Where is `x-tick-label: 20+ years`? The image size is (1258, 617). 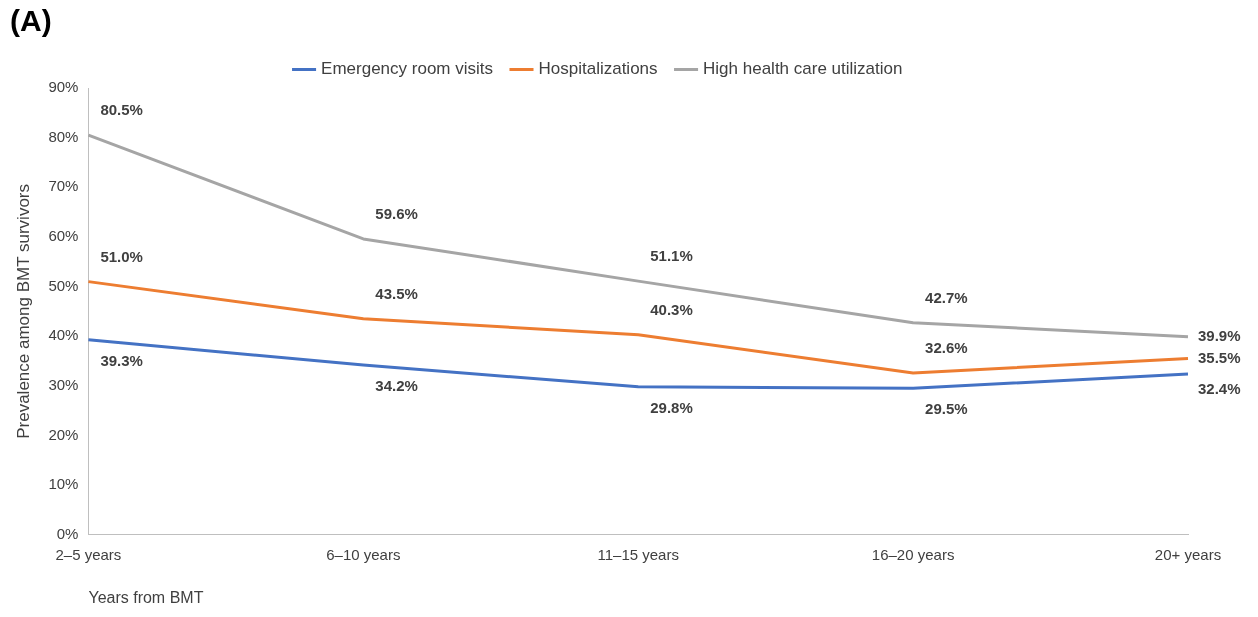
x-tick-label: 20+ years is located at coordinates (1188, 554).